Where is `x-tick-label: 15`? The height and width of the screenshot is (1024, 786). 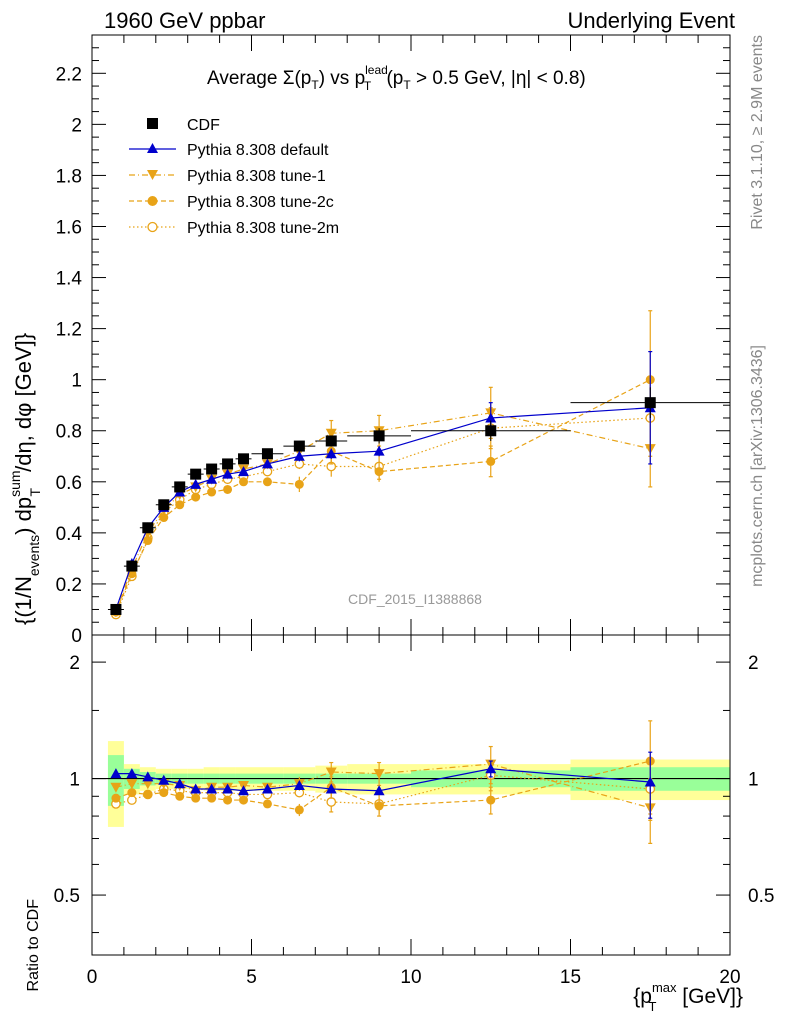
x-tick-label: 15 is located at coordinates (570, 977).